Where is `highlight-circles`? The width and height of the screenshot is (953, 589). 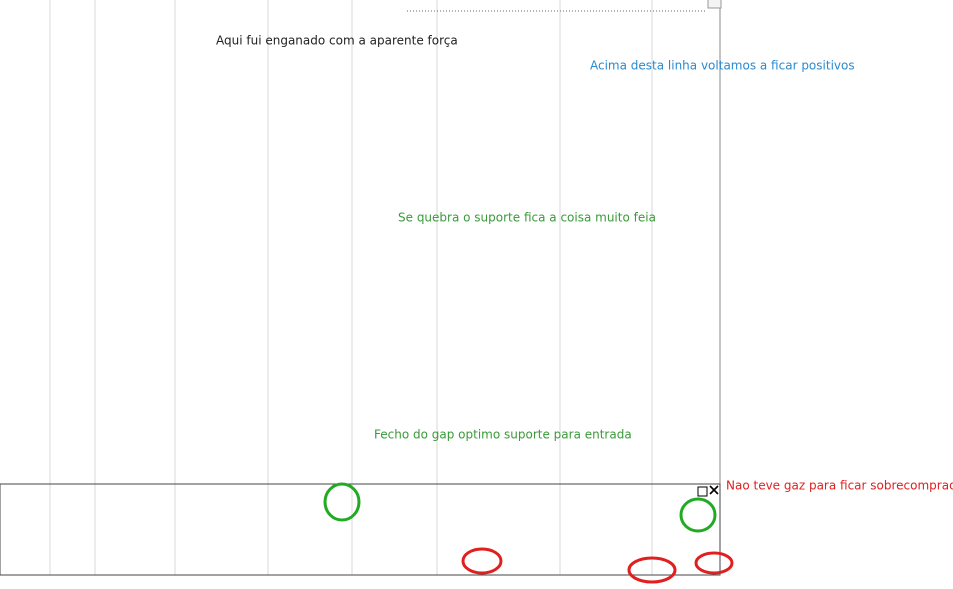
highlight-circles is located at coordinates (528, 533).